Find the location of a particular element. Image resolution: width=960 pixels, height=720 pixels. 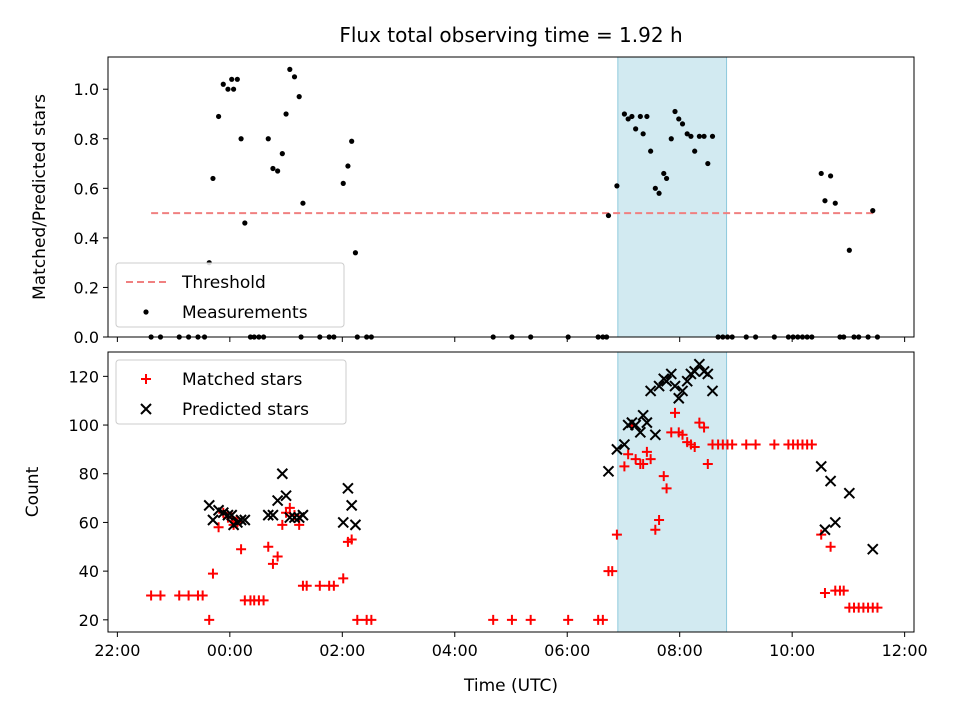

legend-box is located at coordinates (230, 295).